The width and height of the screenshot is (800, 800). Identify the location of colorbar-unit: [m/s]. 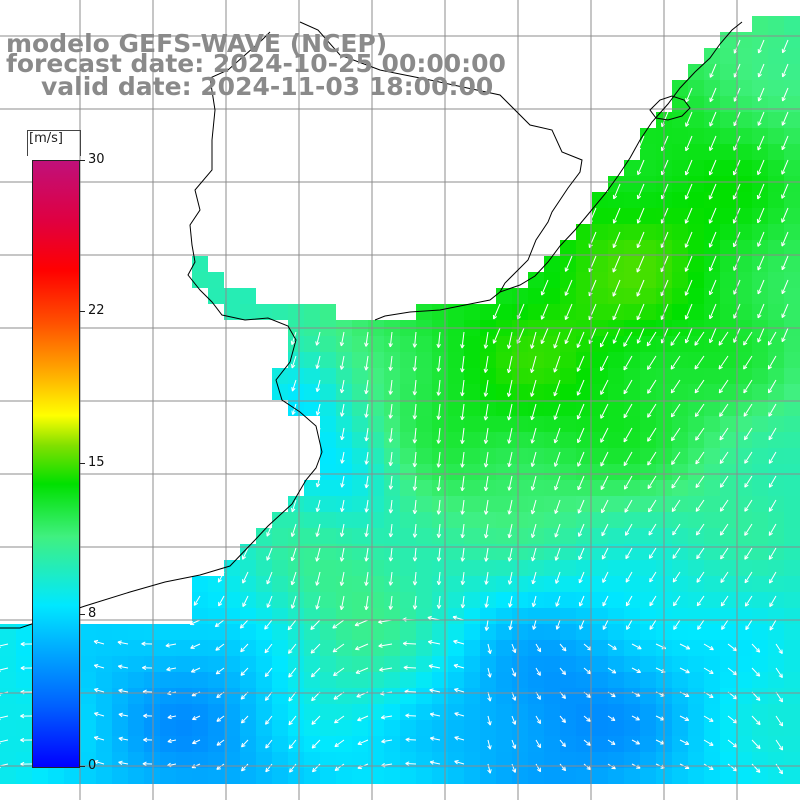
(46, 138).